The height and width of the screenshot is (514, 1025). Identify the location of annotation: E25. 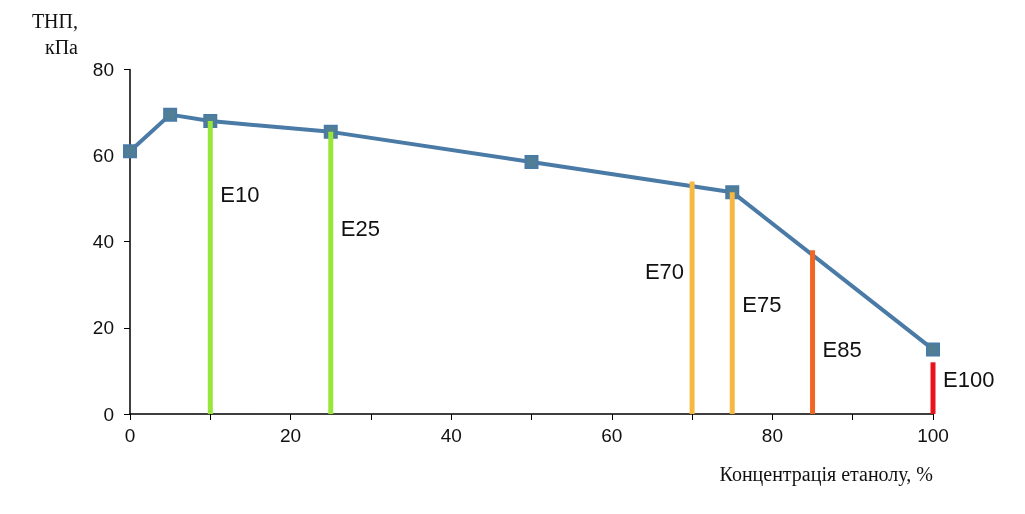
(360, 229).